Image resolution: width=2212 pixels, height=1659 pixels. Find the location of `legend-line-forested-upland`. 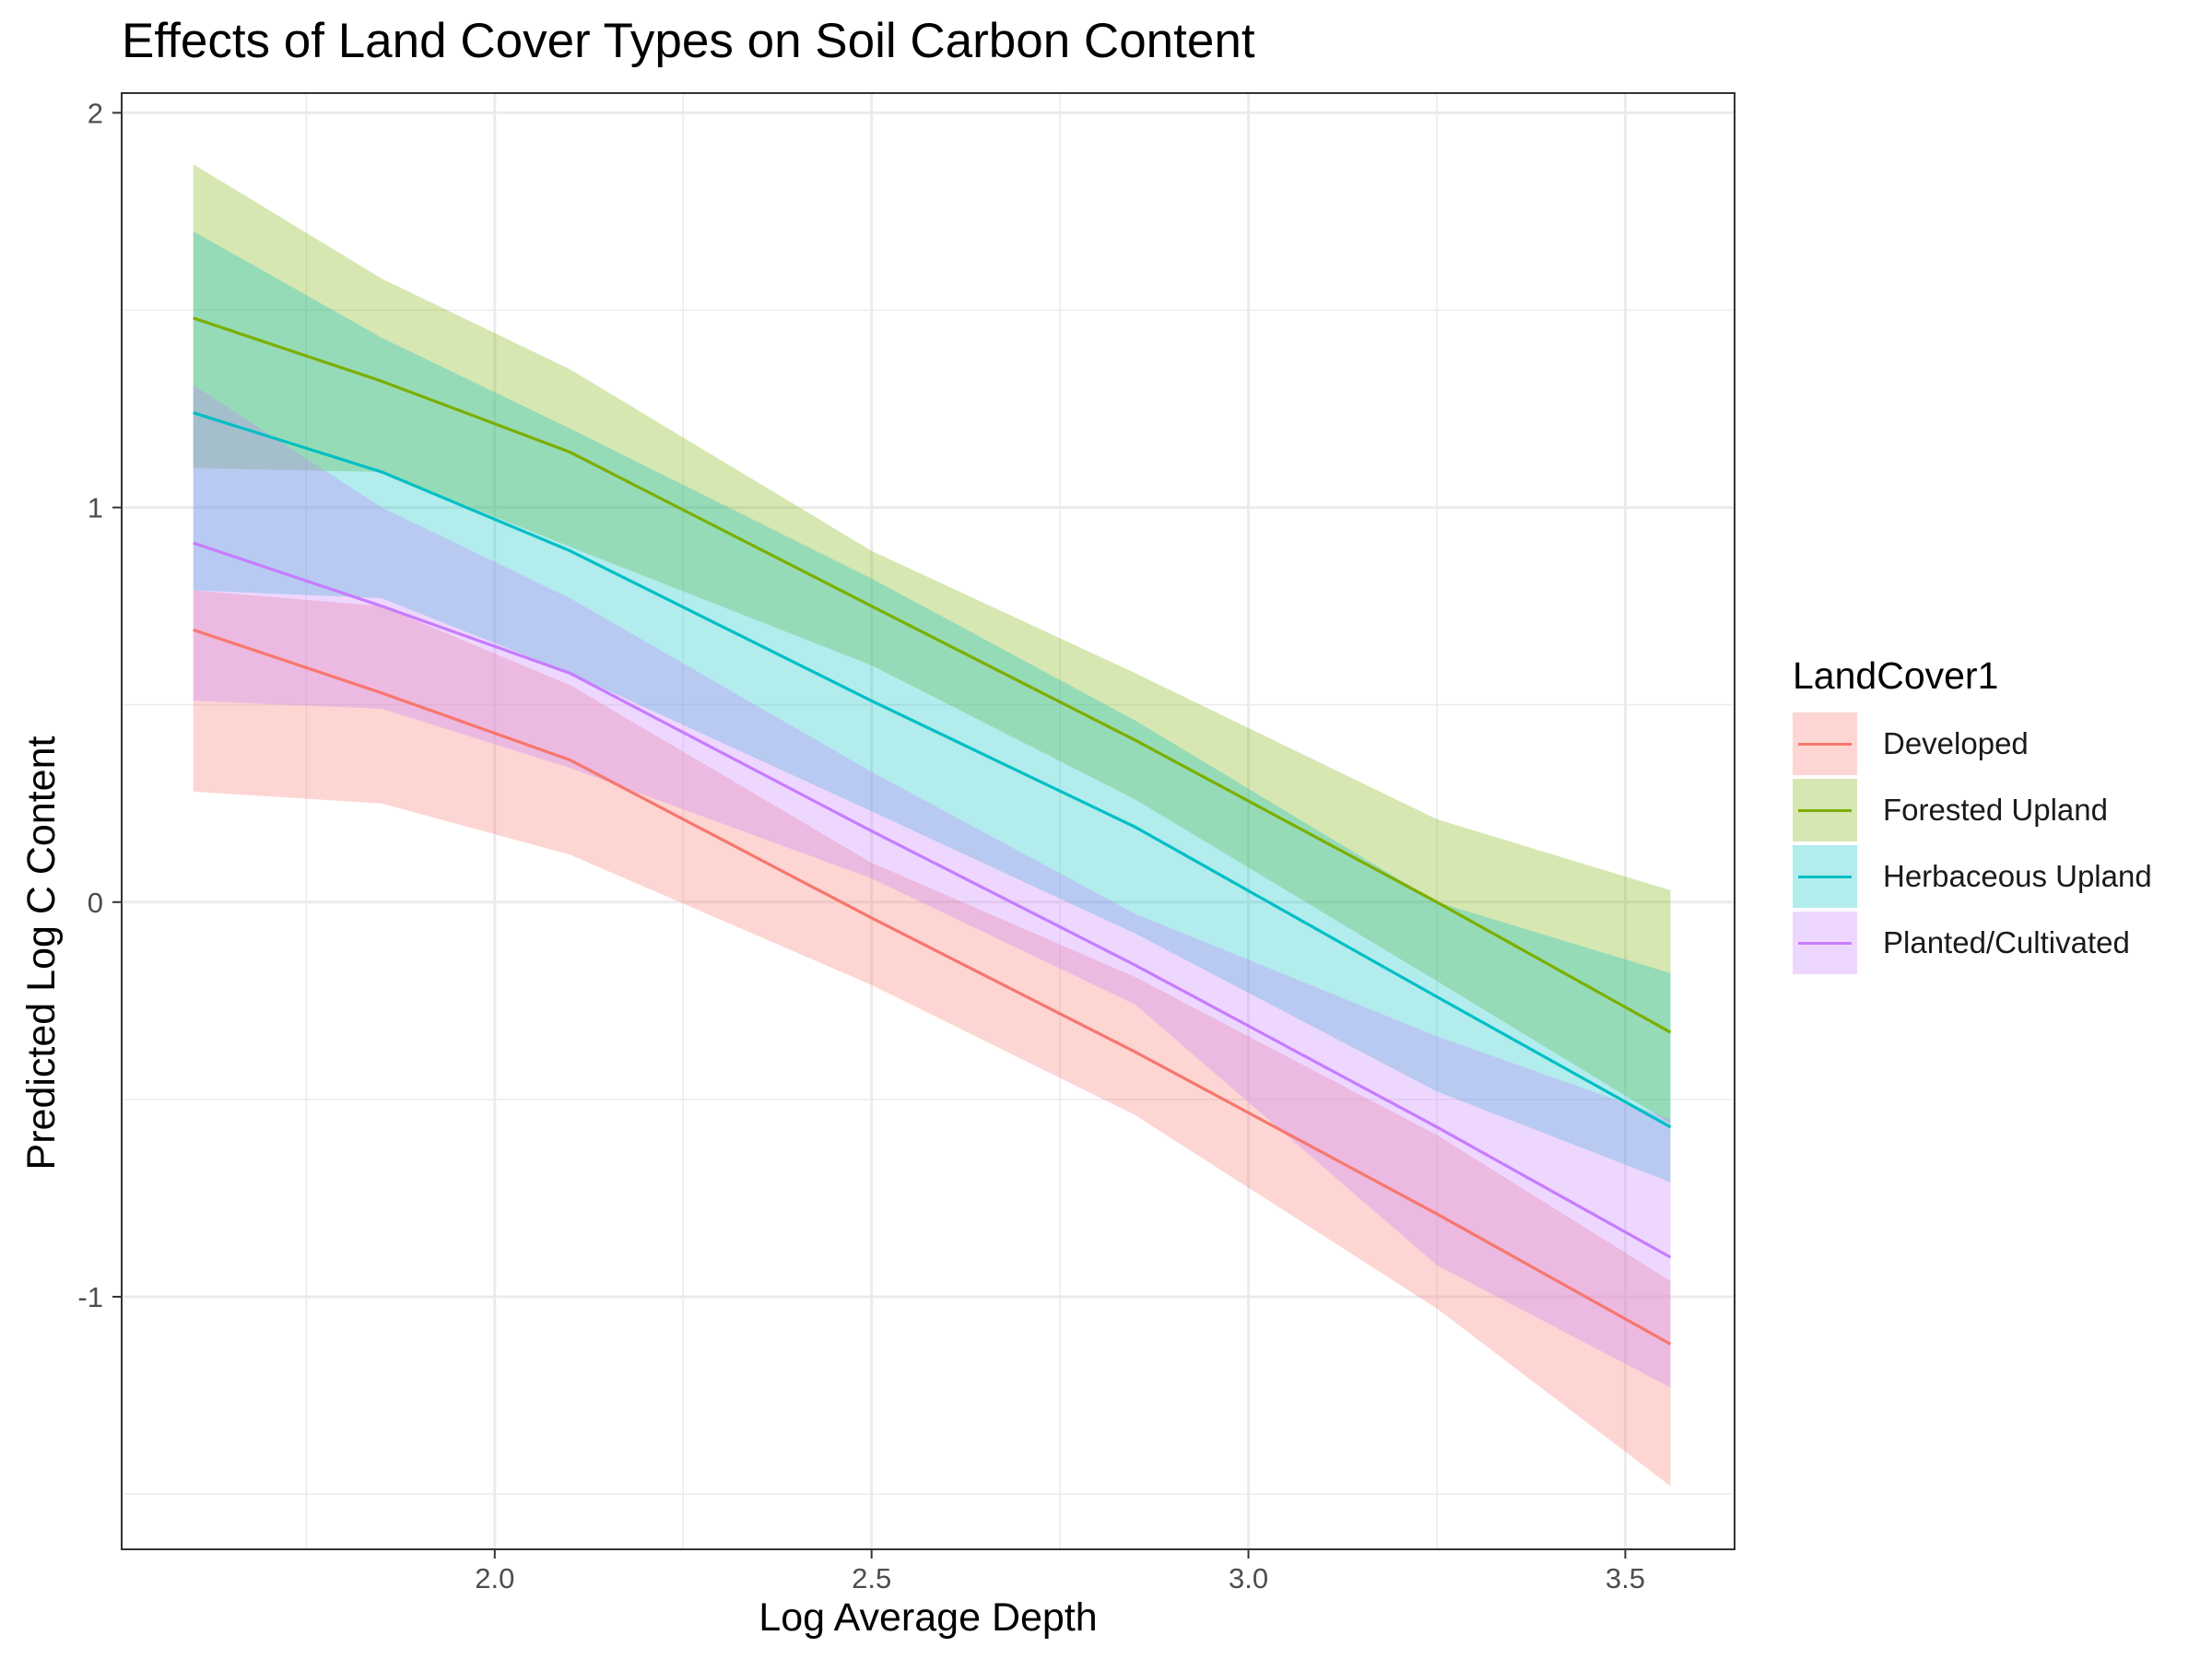

legend-line-forested-upland is located at coordinates (1825, 810).